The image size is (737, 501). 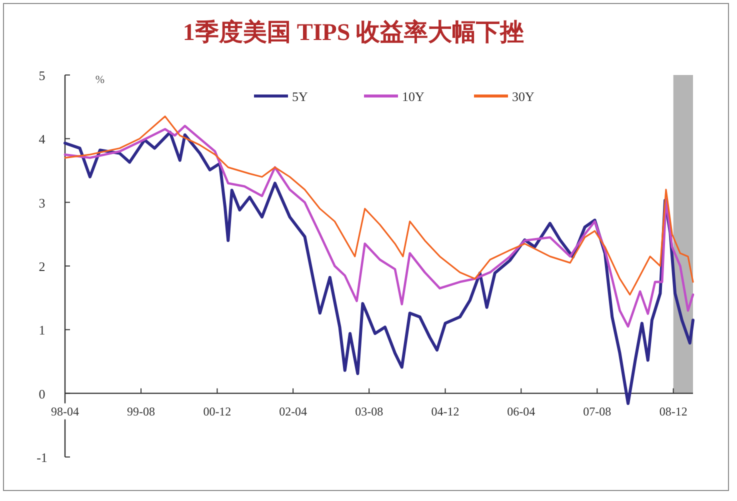 What do you see at coordinates (42, 75) in the screenshot?
I see `y-tick-label: 5` at bounding box center [42, 75].